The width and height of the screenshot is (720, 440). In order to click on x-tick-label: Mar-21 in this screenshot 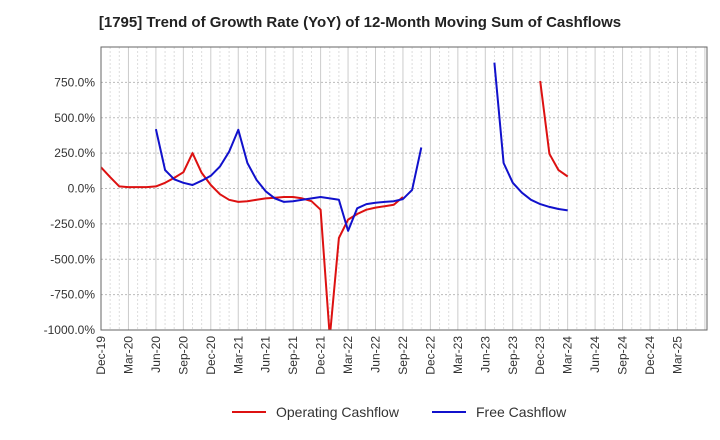, I will do `click(238, 355)`.